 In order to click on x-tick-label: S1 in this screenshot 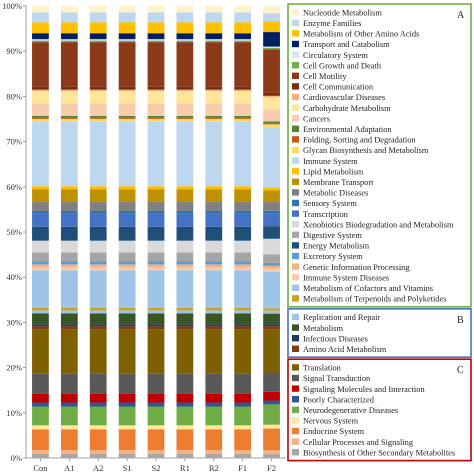, I will do `click(127, 468)`.